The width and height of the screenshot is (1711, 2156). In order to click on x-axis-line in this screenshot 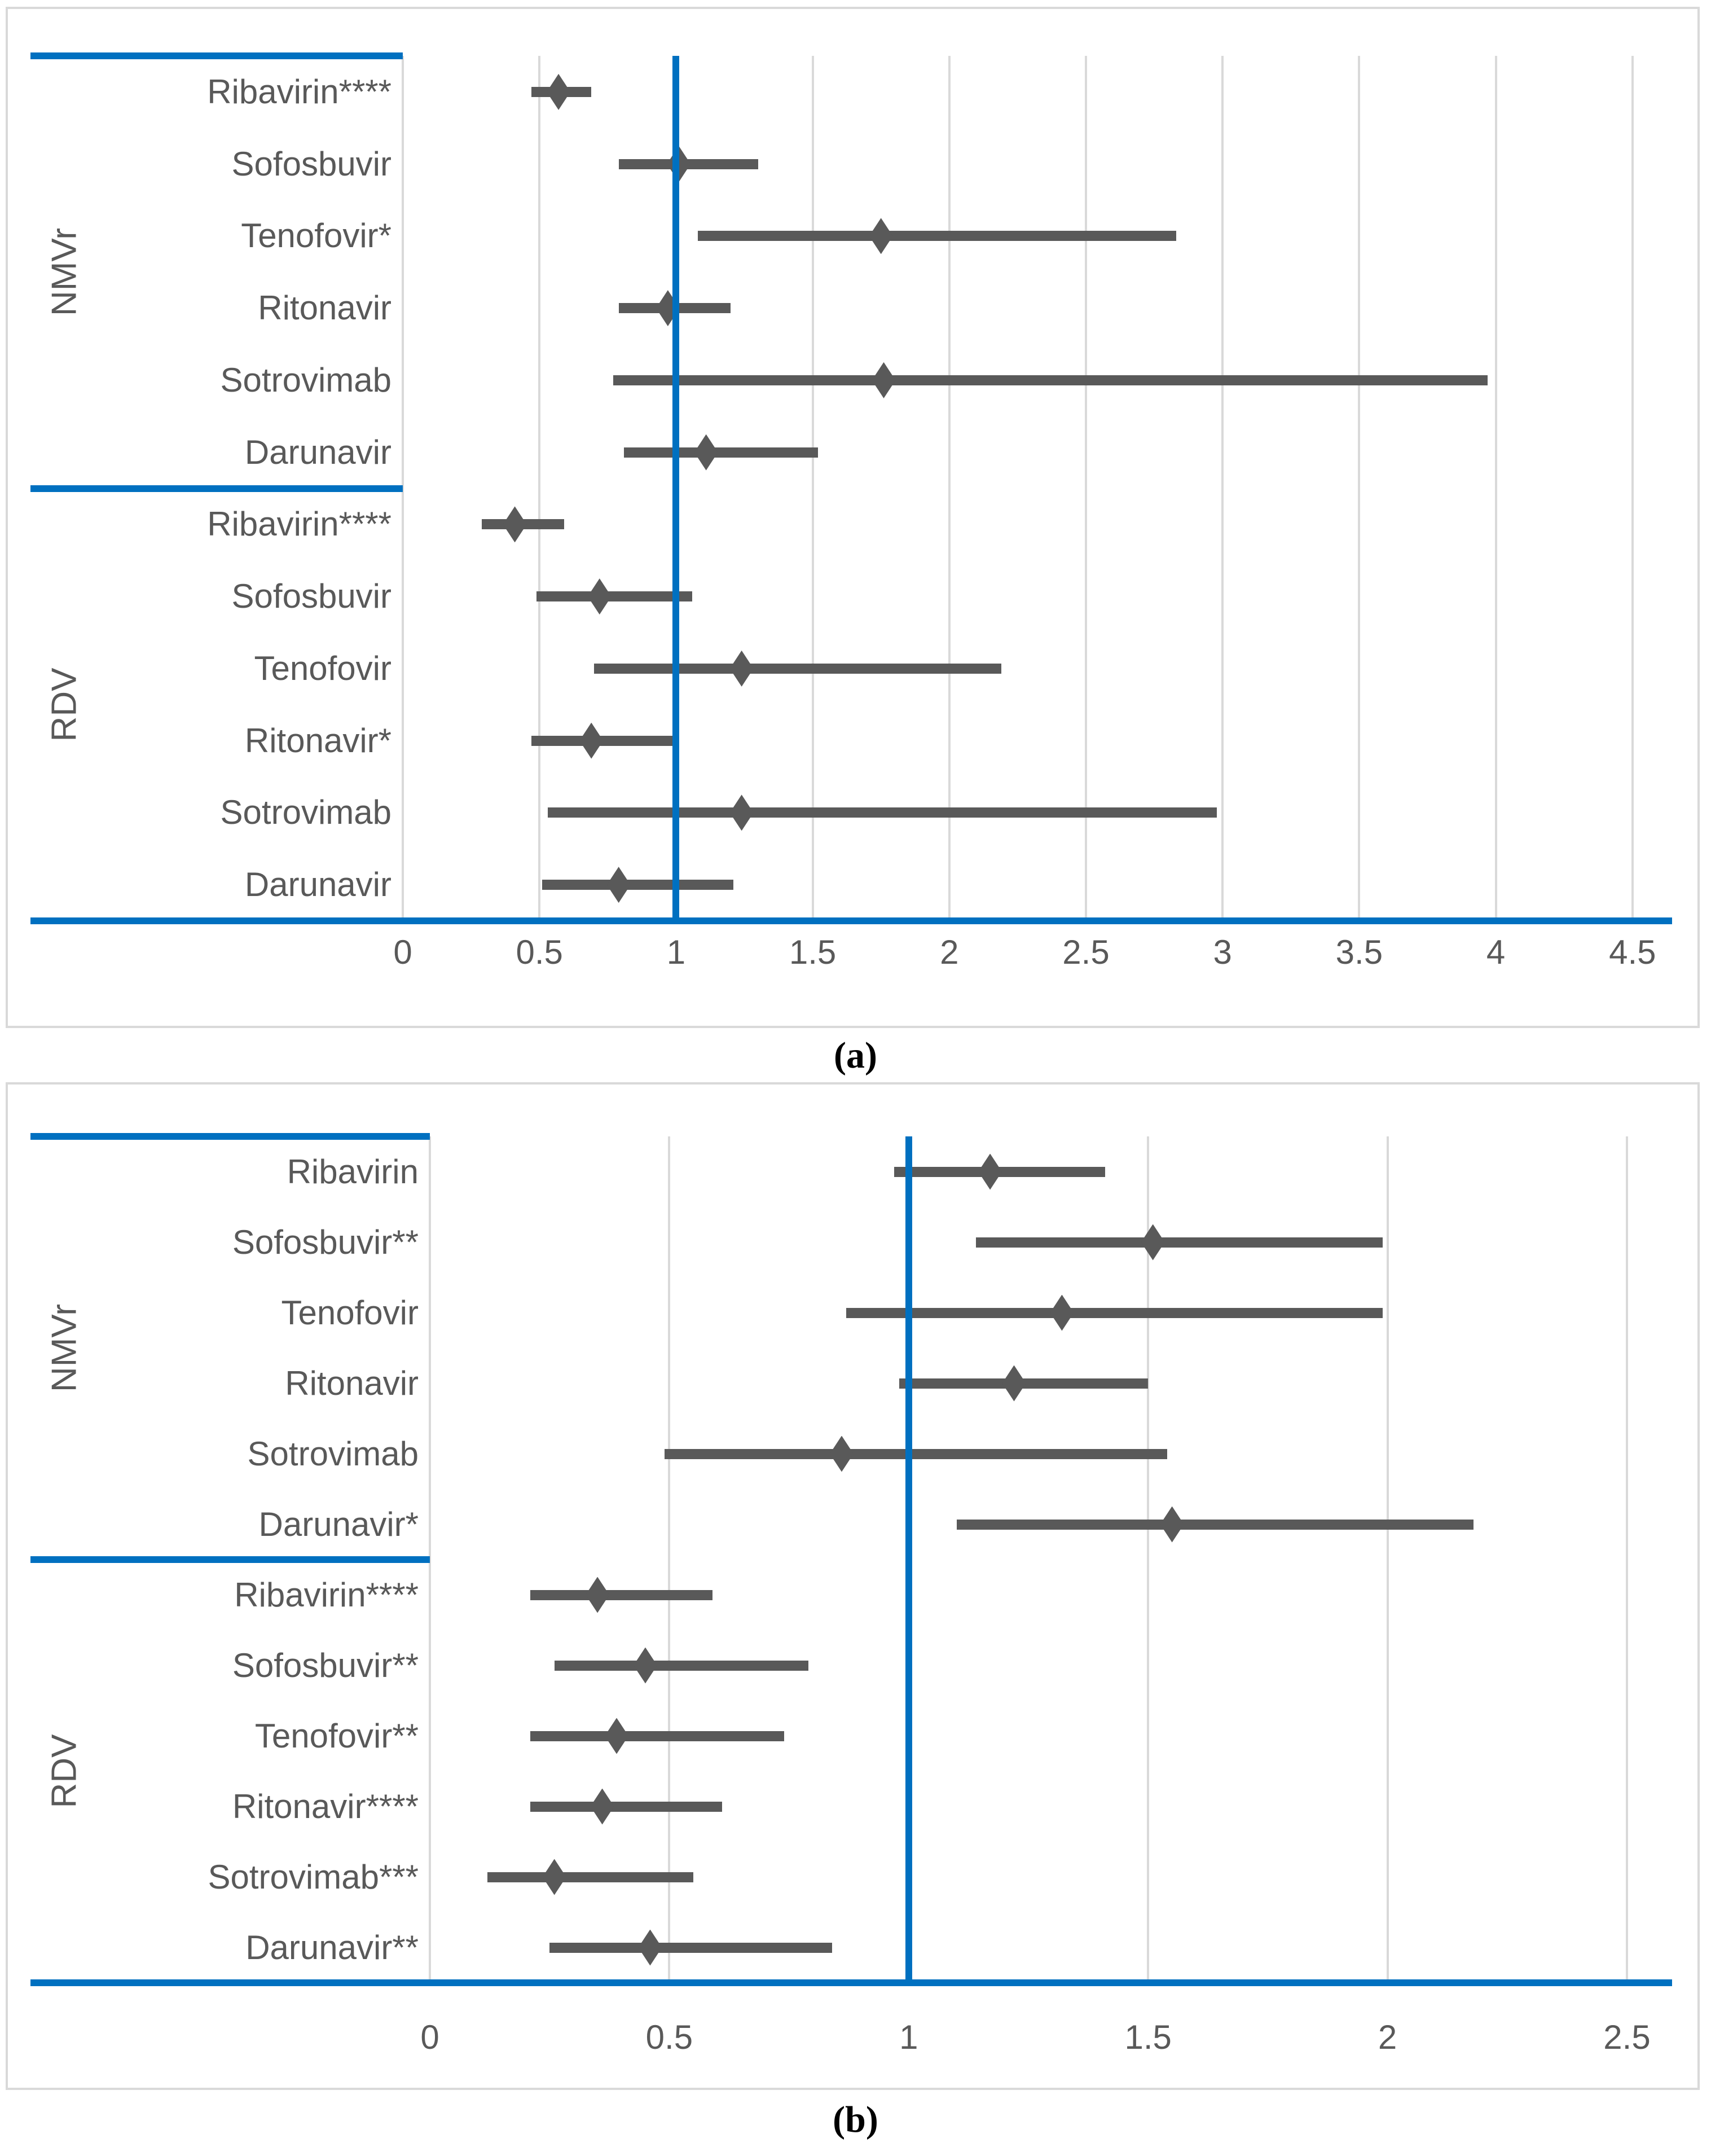, I will do `click(851, 1982)`.